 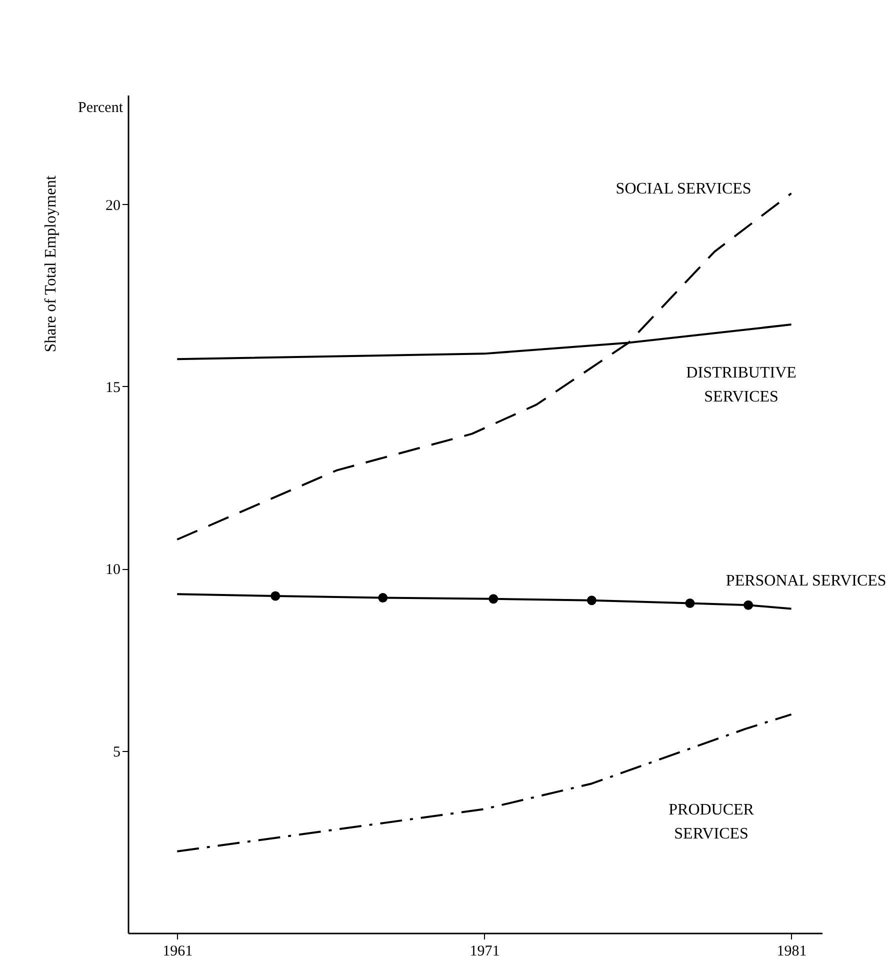 I want to click on x-tick-label: 1971, so click(x=485, y=952).